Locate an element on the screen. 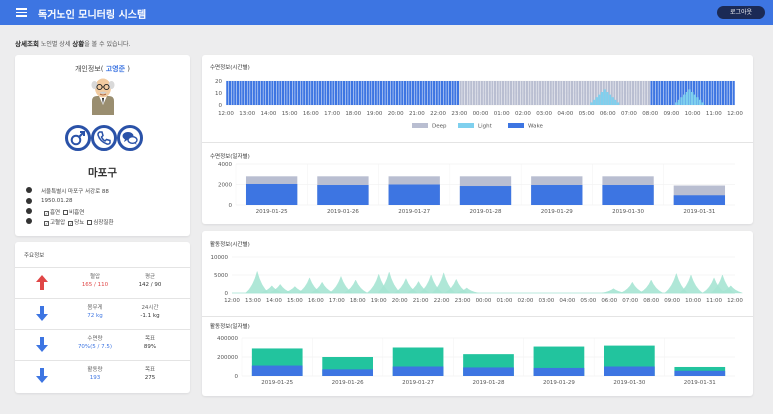 This screenshot has width=773, height=414. diabetes-checkbox: ✓ is located at coordinates (71, 223).